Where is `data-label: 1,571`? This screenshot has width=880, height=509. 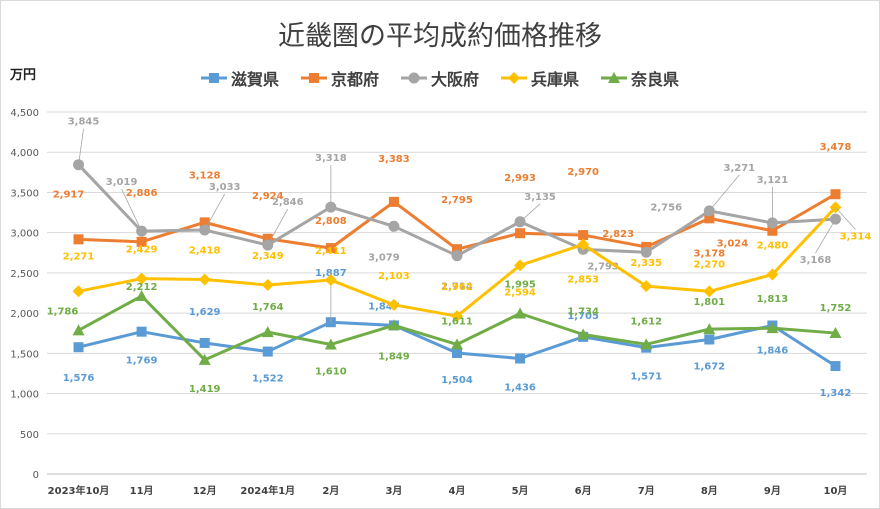 data-label: 1,571 is located at coordinates (646, 377).